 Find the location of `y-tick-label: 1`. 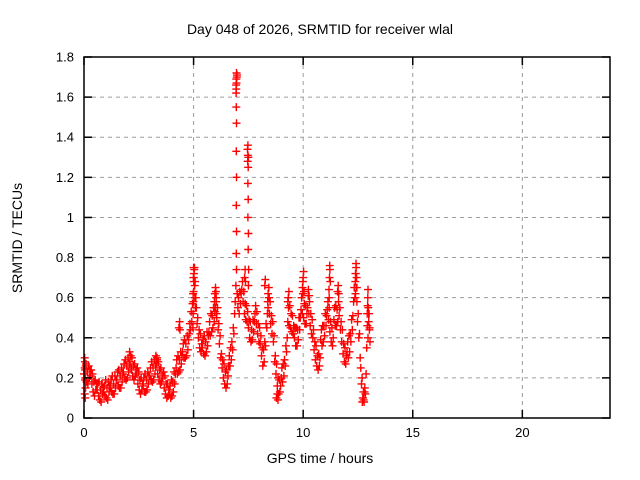

y-tick-label: 1 is located at coordinates (70, 217).